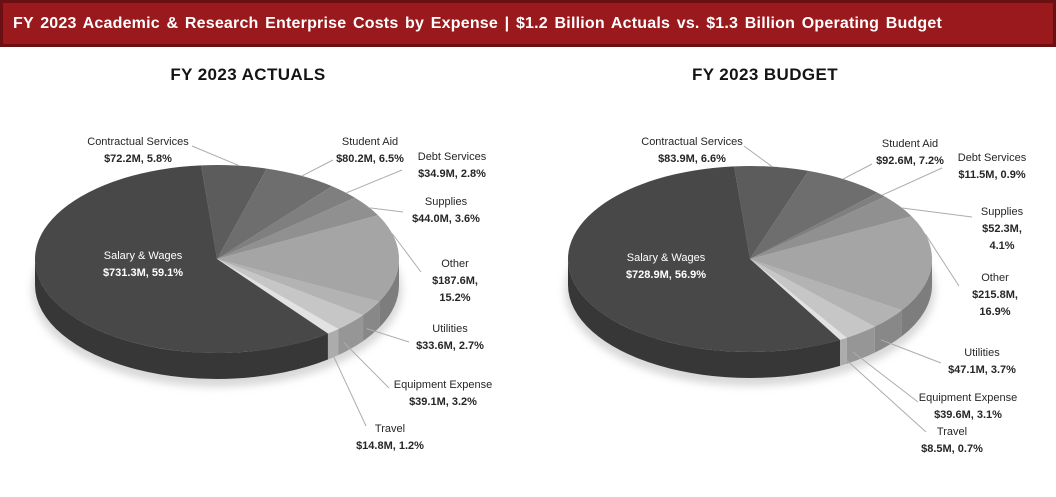 The image size is (1056, 497). I want to click on slice-equipment-expense, so click(812, 298).